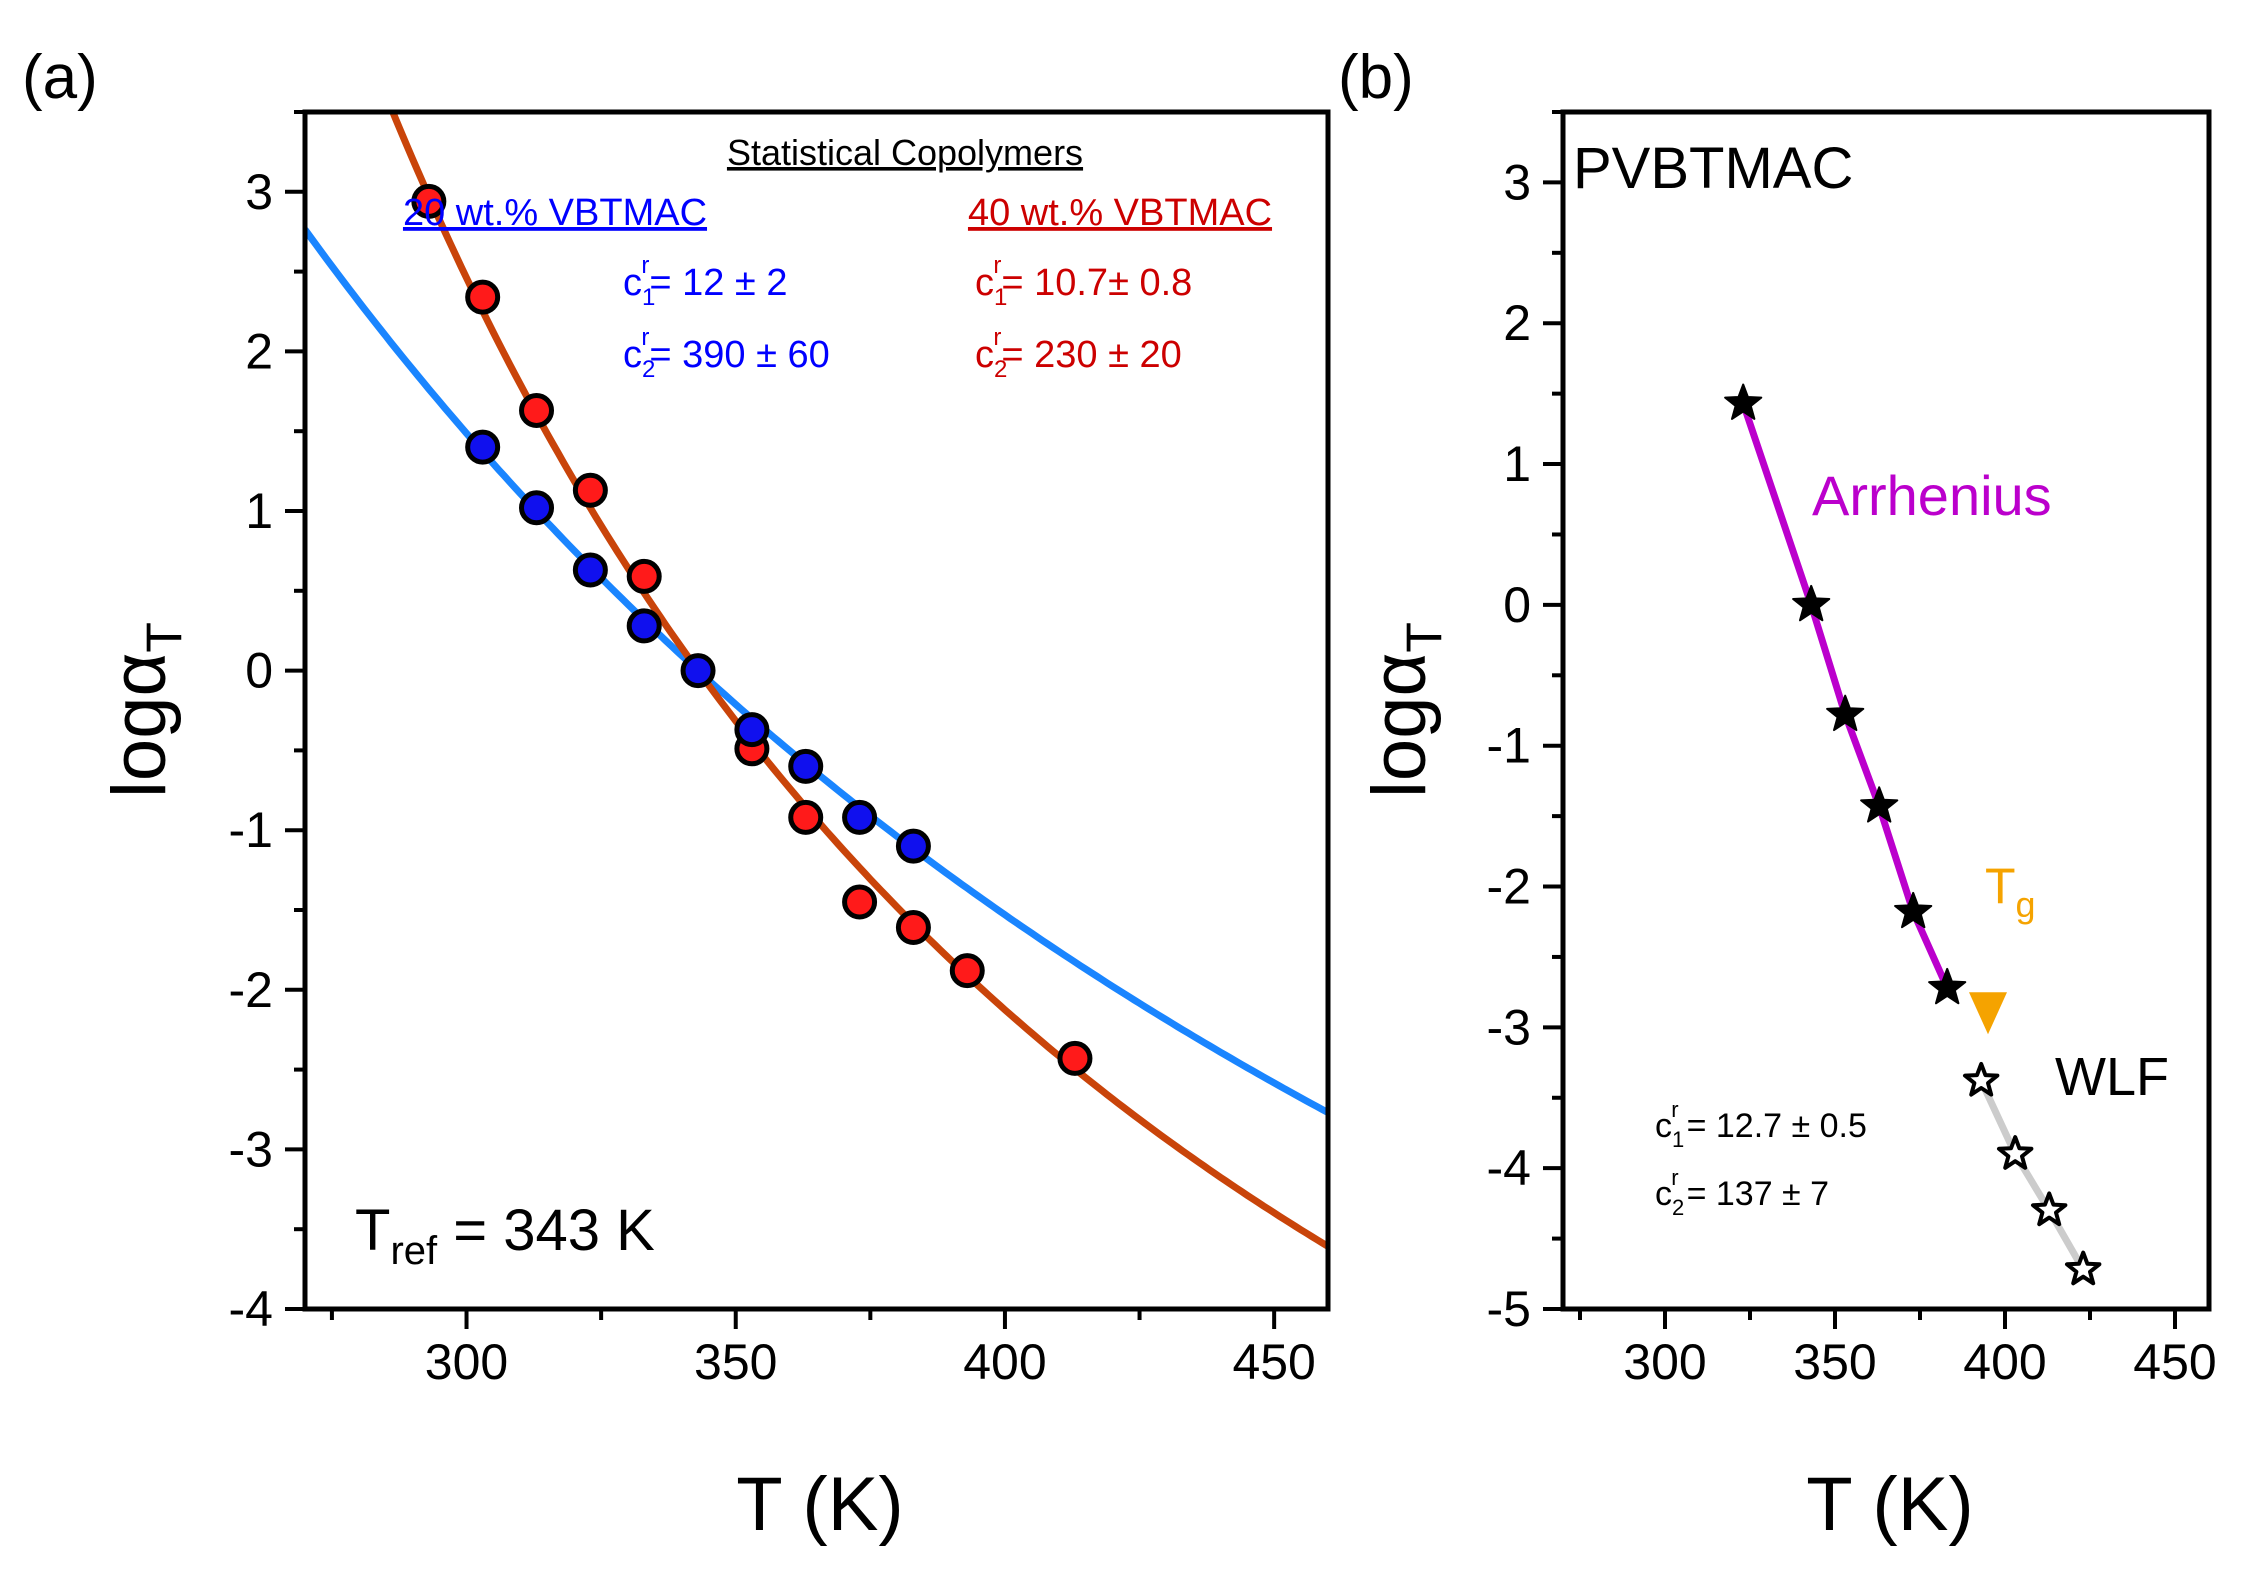 Image resolution: width=2261 pixels, height=1569 pixels. Describe the element at coordinates (259, 192) in the screenshot. I see `panel-a-y-tick-label-3: 3` at that location.